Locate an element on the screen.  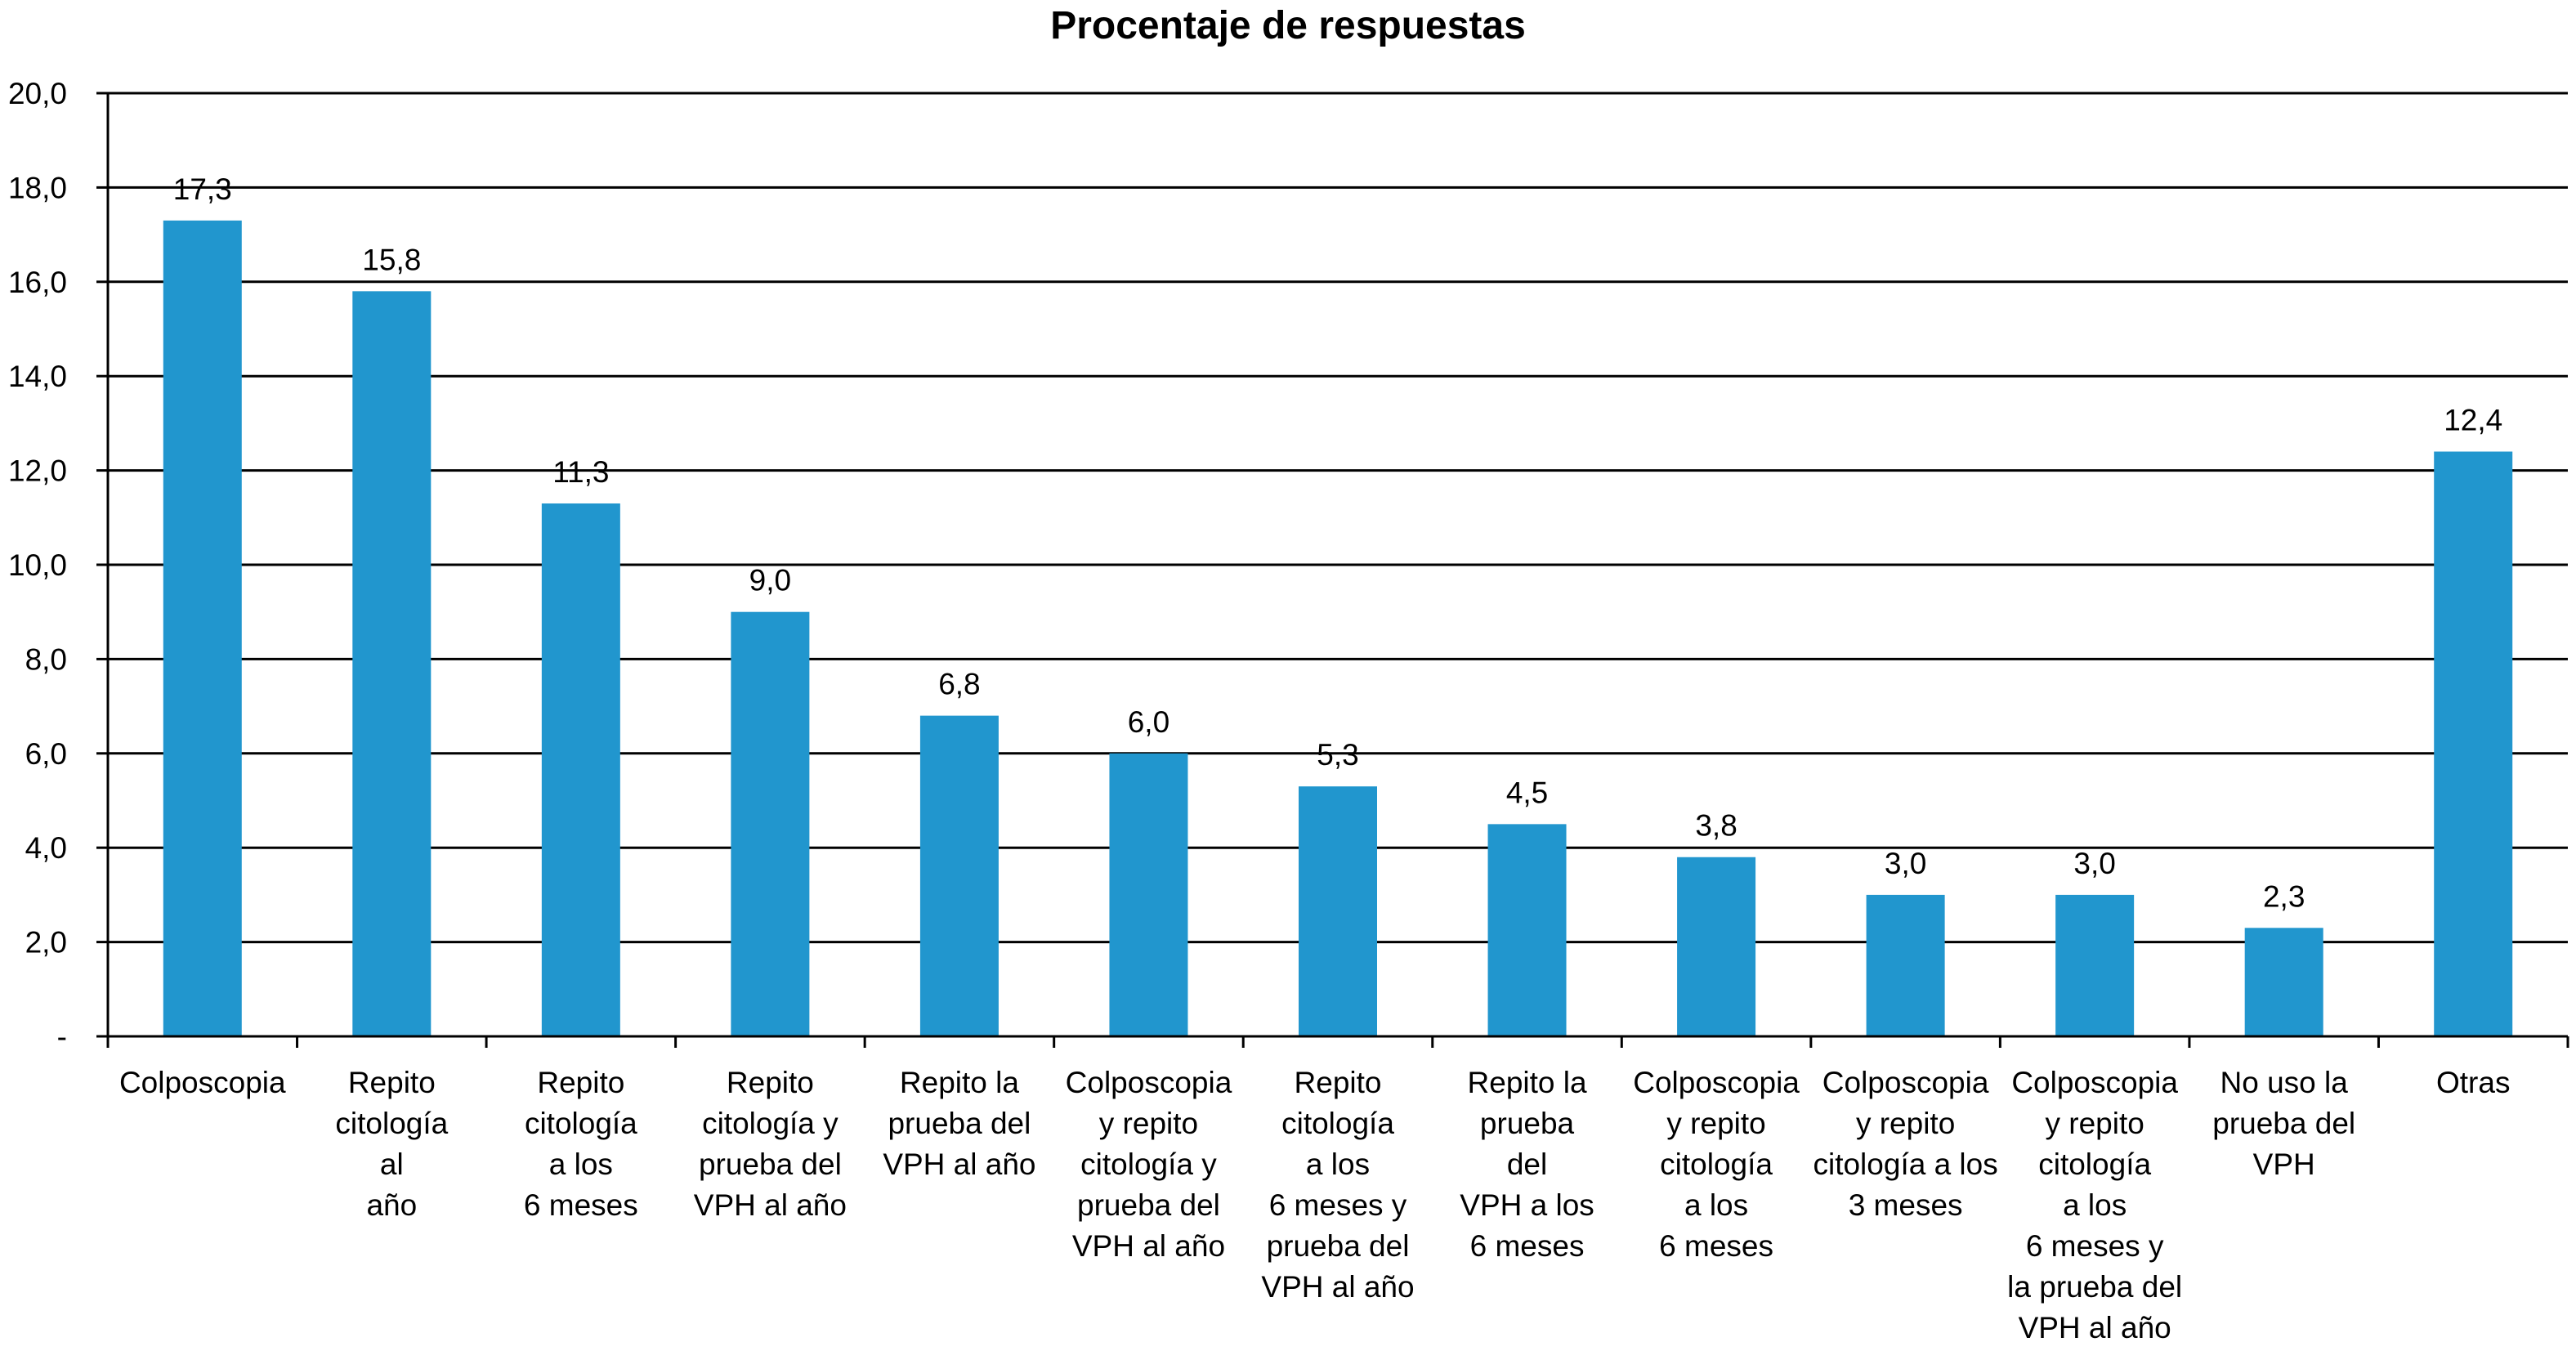
bar-value-label: 9,0 is located at coordinates (770, 581).